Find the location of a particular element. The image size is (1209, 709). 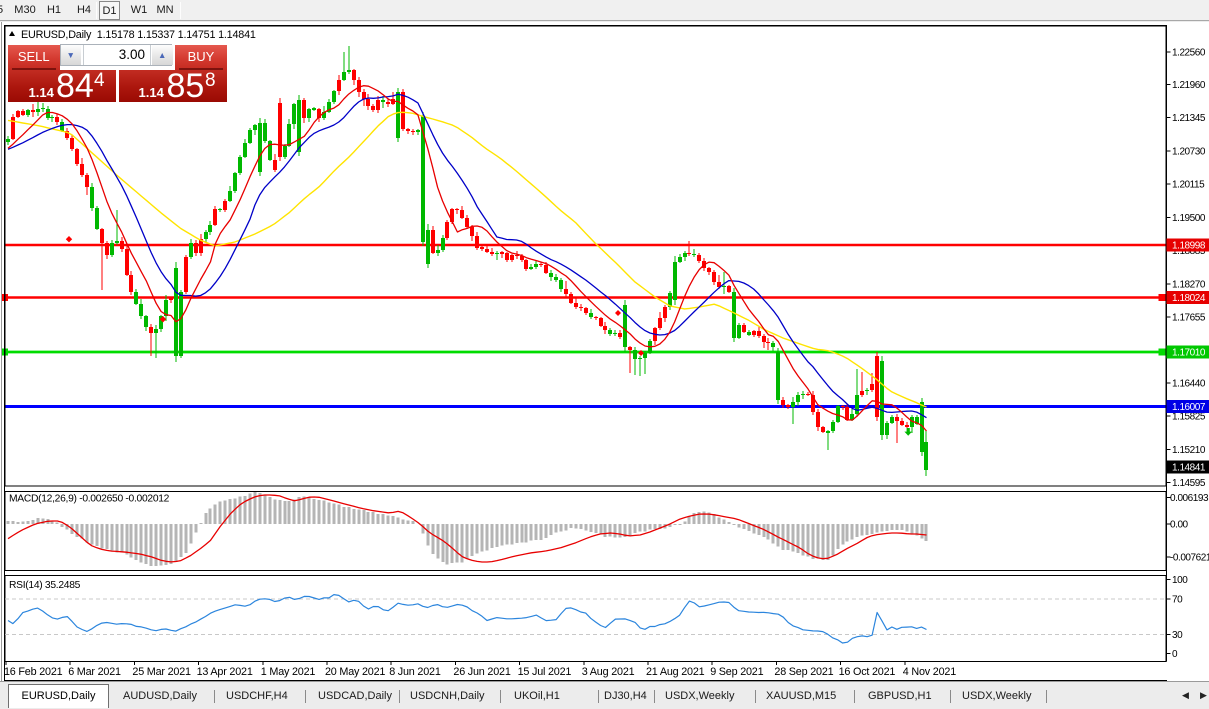

svg-text: 4 Nov 2021 is located at coordinates (929, 672).